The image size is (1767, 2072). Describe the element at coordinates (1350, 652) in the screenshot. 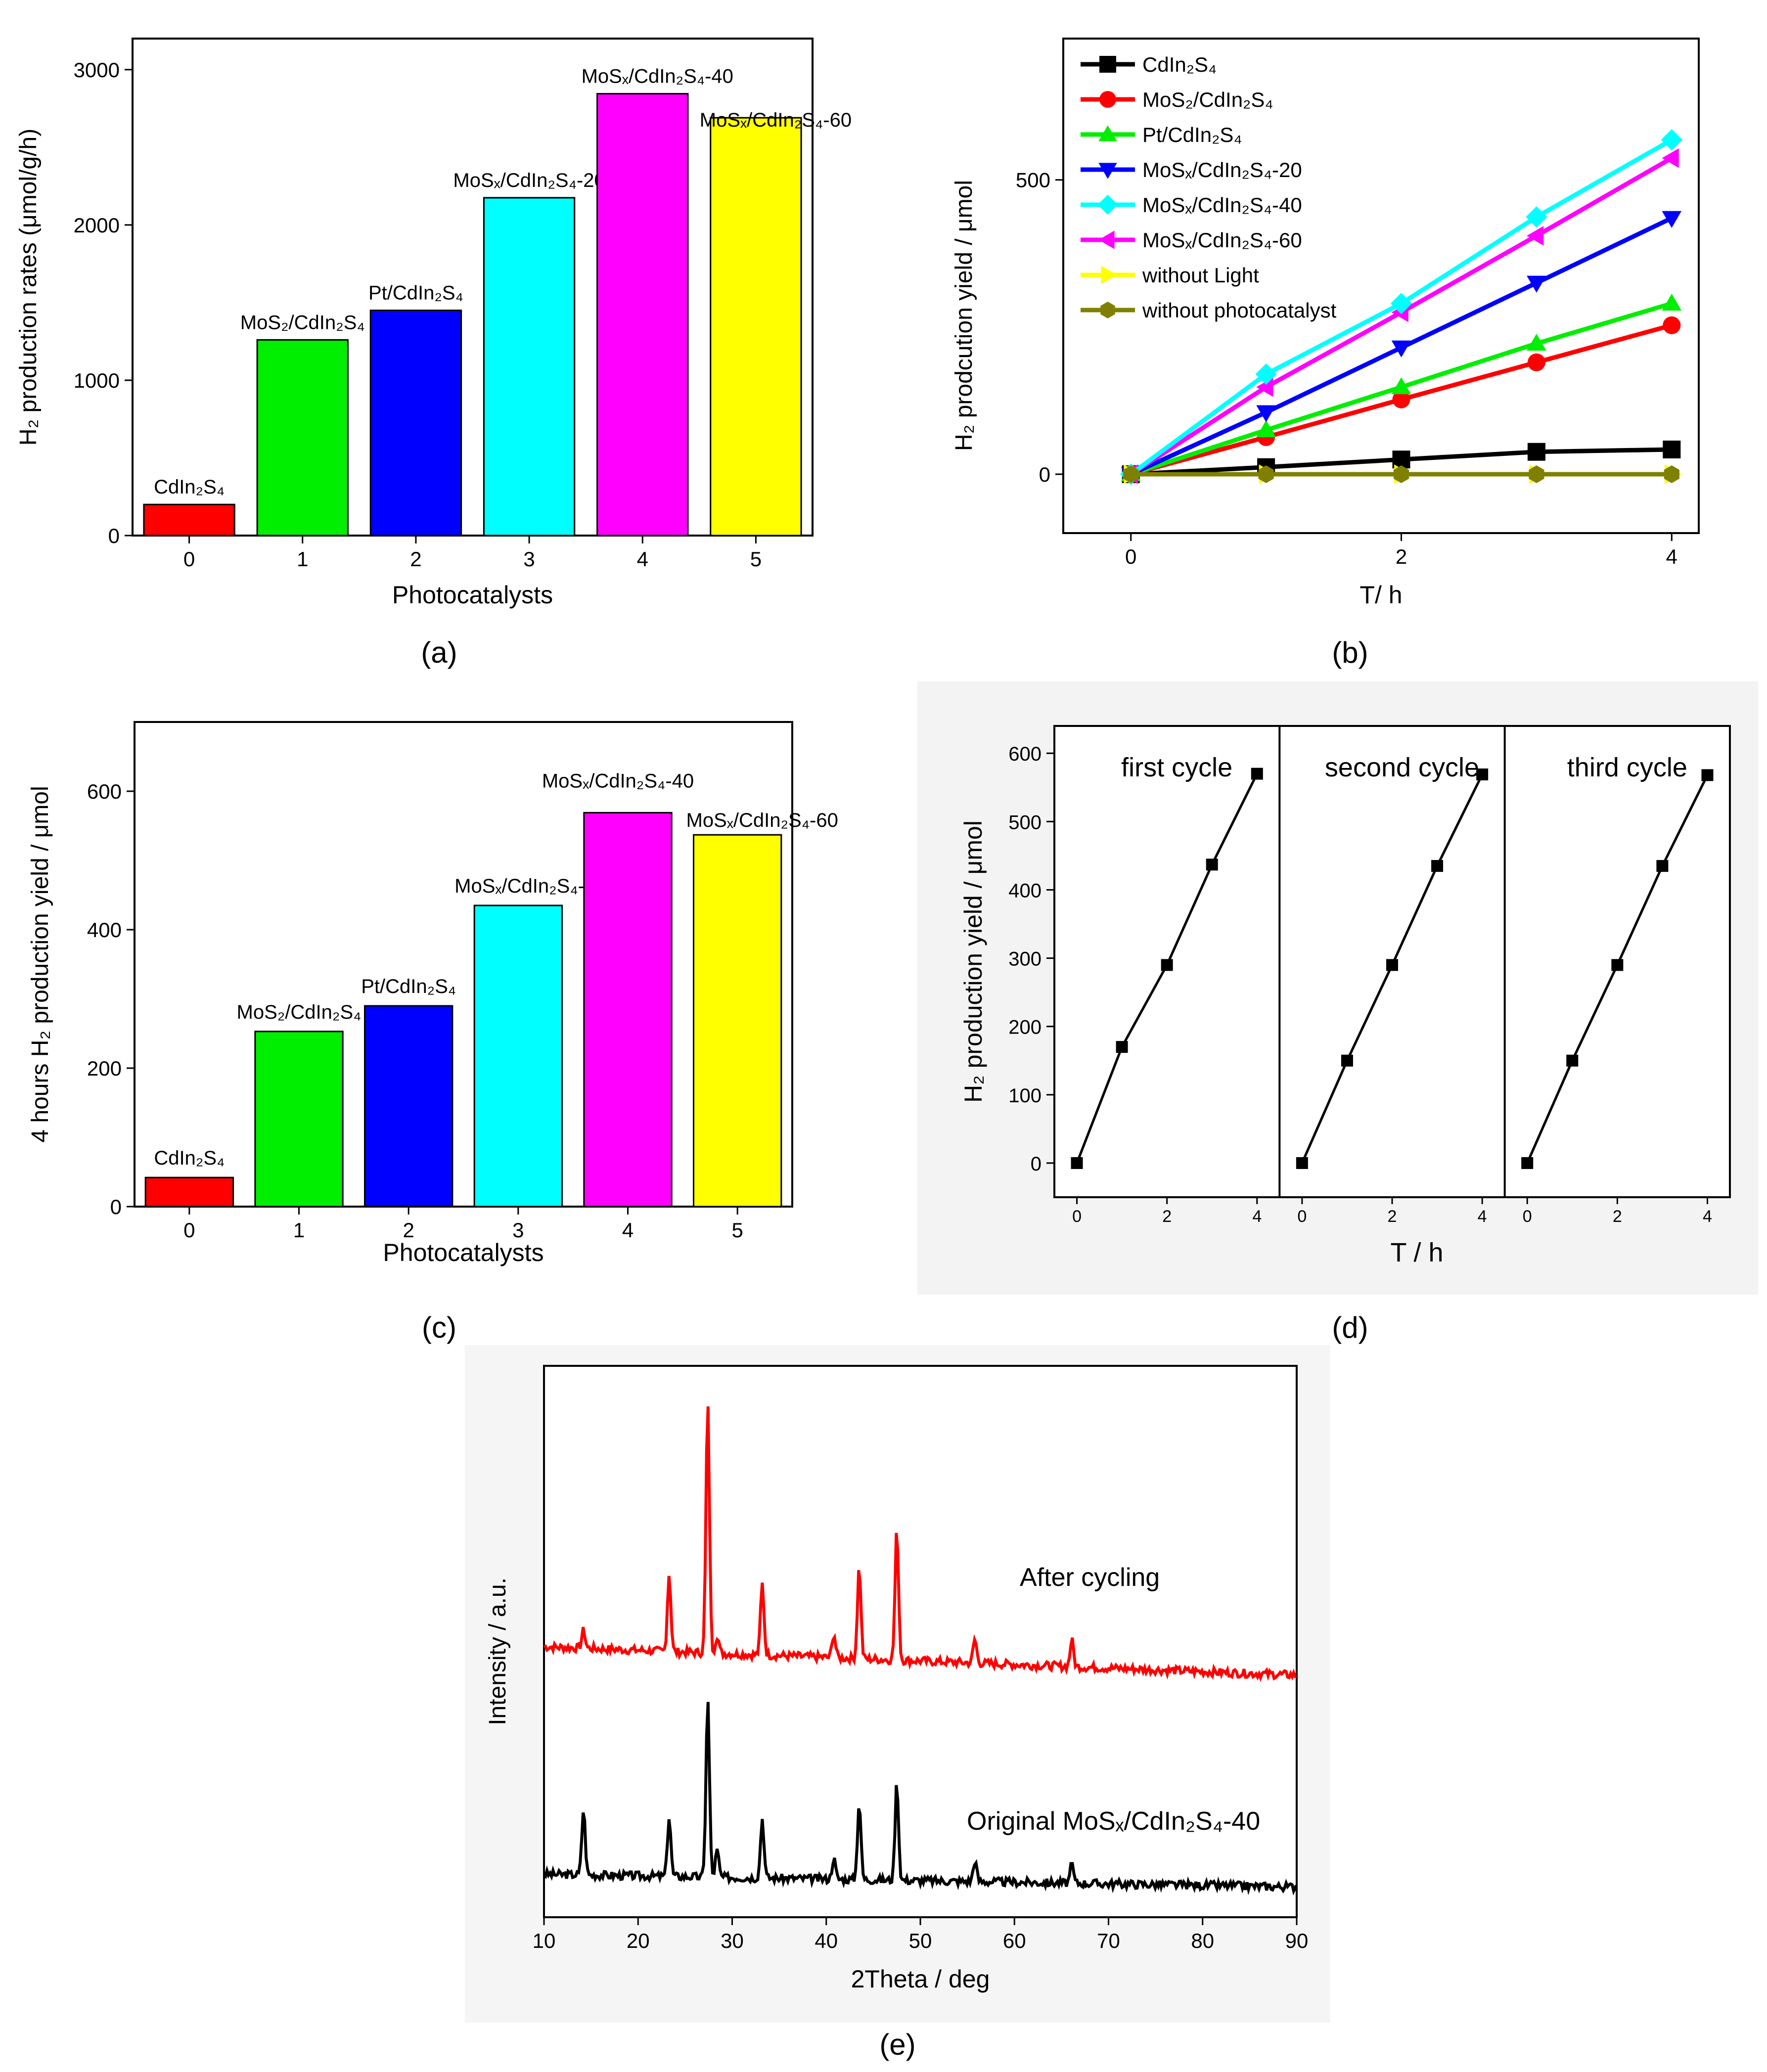

I see `panel-label: (b)` at that location.